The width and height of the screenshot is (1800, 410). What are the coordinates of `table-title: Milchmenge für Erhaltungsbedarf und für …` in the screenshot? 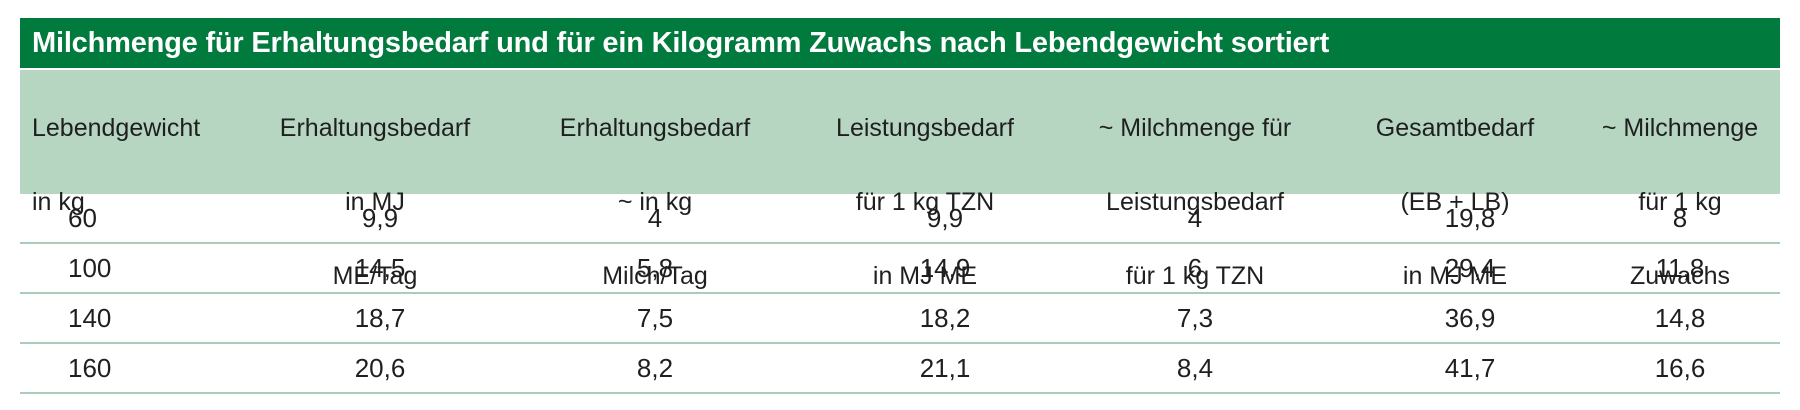 It's located at (900, 43).